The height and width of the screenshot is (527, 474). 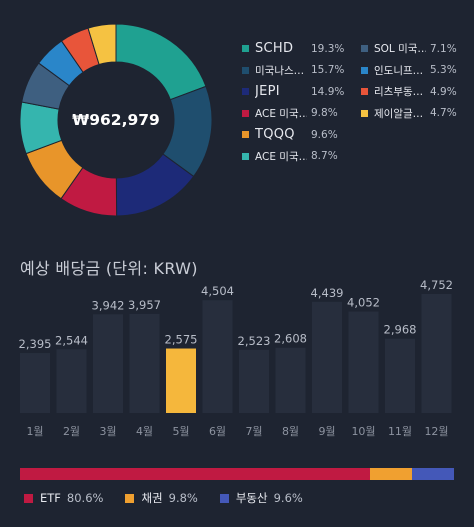 I want to click on legend-name: TQQQ, so click(x=275, y=135).